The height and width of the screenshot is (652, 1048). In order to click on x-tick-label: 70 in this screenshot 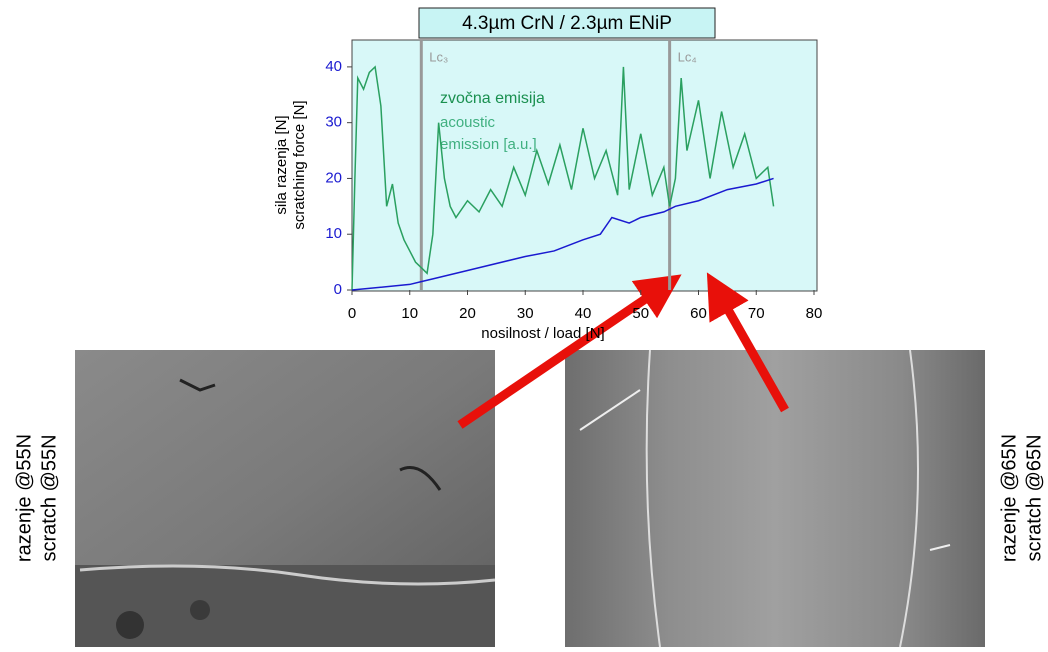, I will do `click(756, 313)`.